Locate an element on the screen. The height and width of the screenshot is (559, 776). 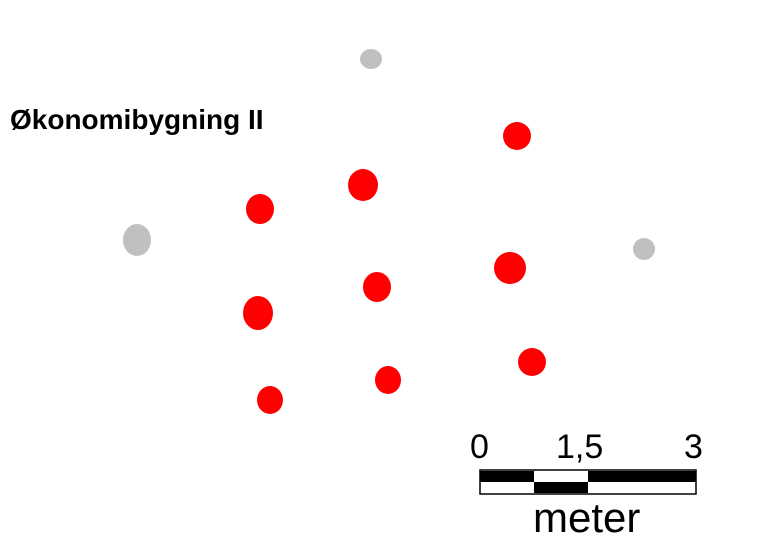
scale-bar is located at coordinates (588, 482).